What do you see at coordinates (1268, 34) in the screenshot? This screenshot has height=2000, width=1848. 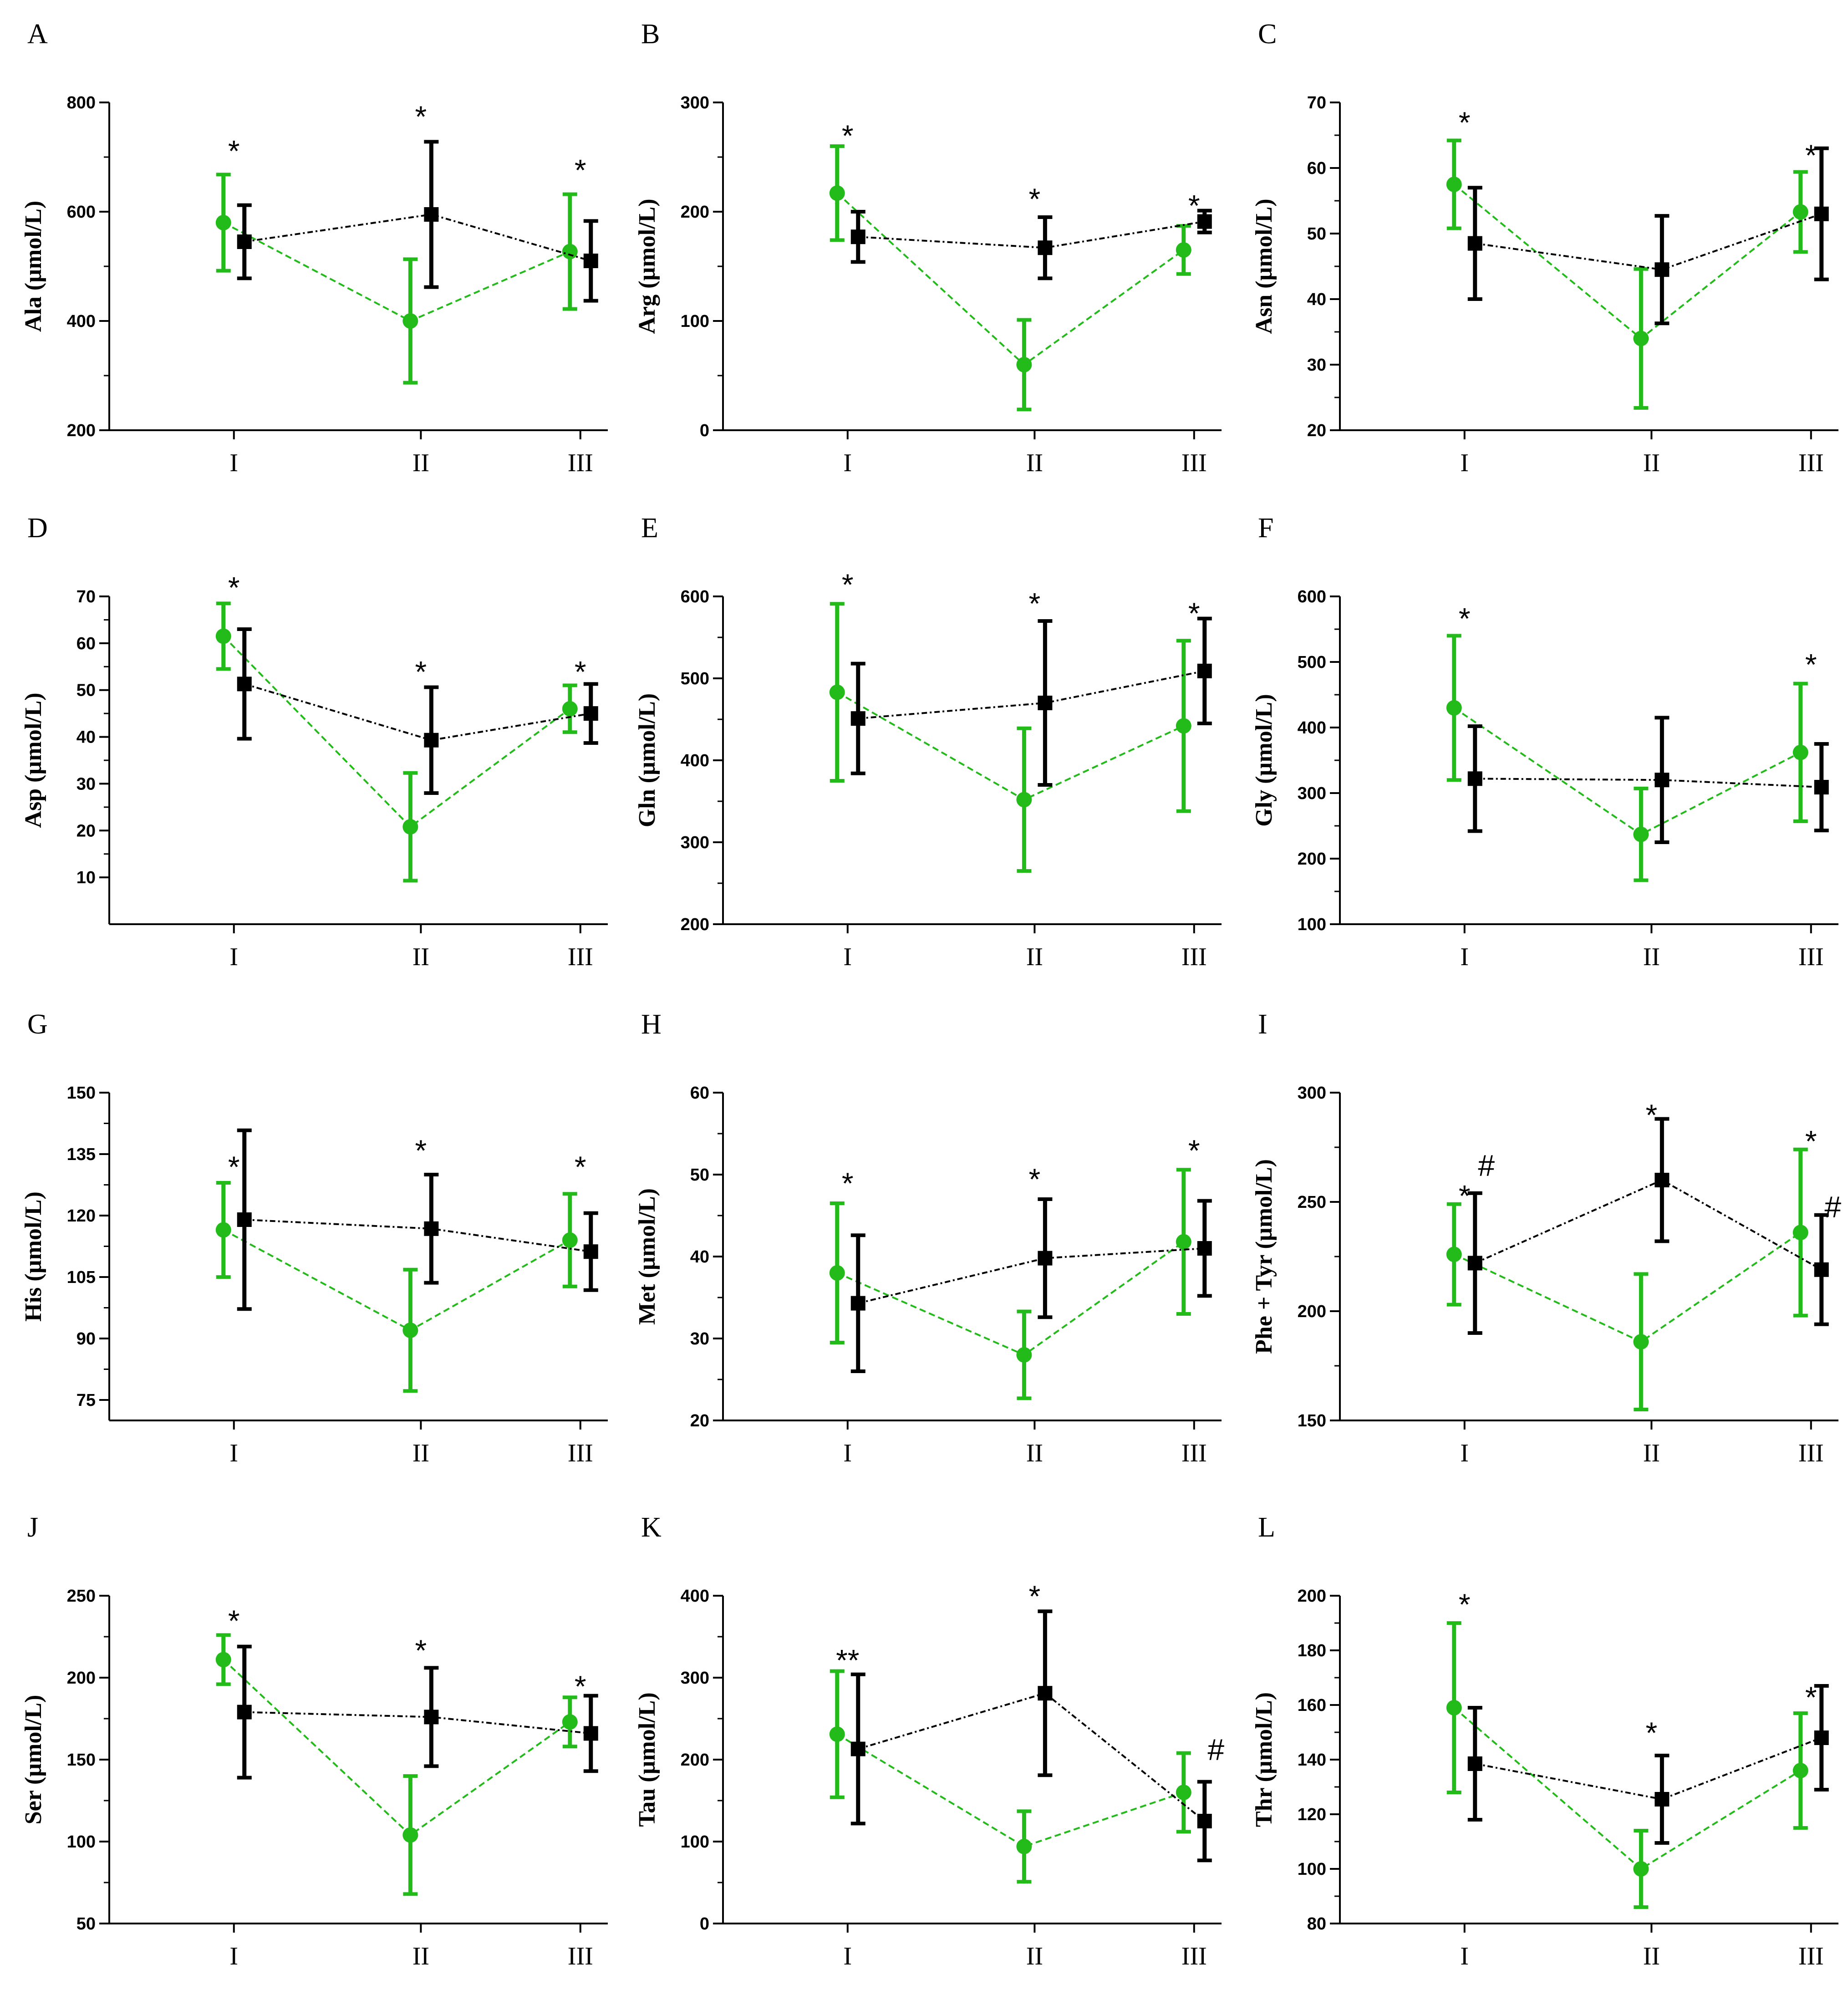 I see `panel-letter: C` at bounding box center [1268, 34].